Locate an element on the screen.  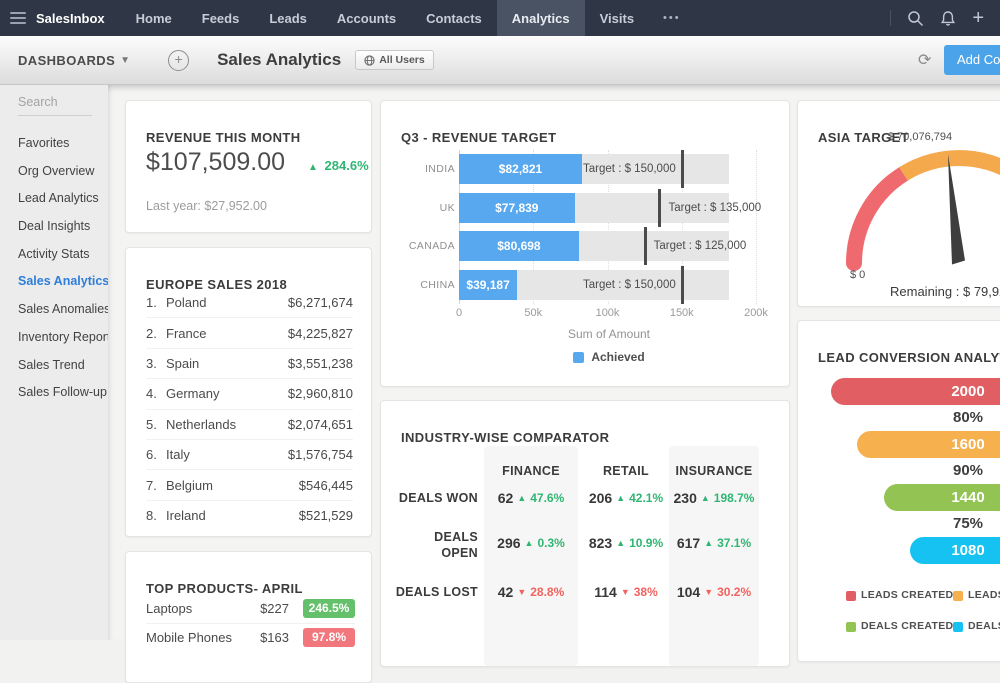
nav-tab-analytics: Analytics is located at coordinates (540, 18).